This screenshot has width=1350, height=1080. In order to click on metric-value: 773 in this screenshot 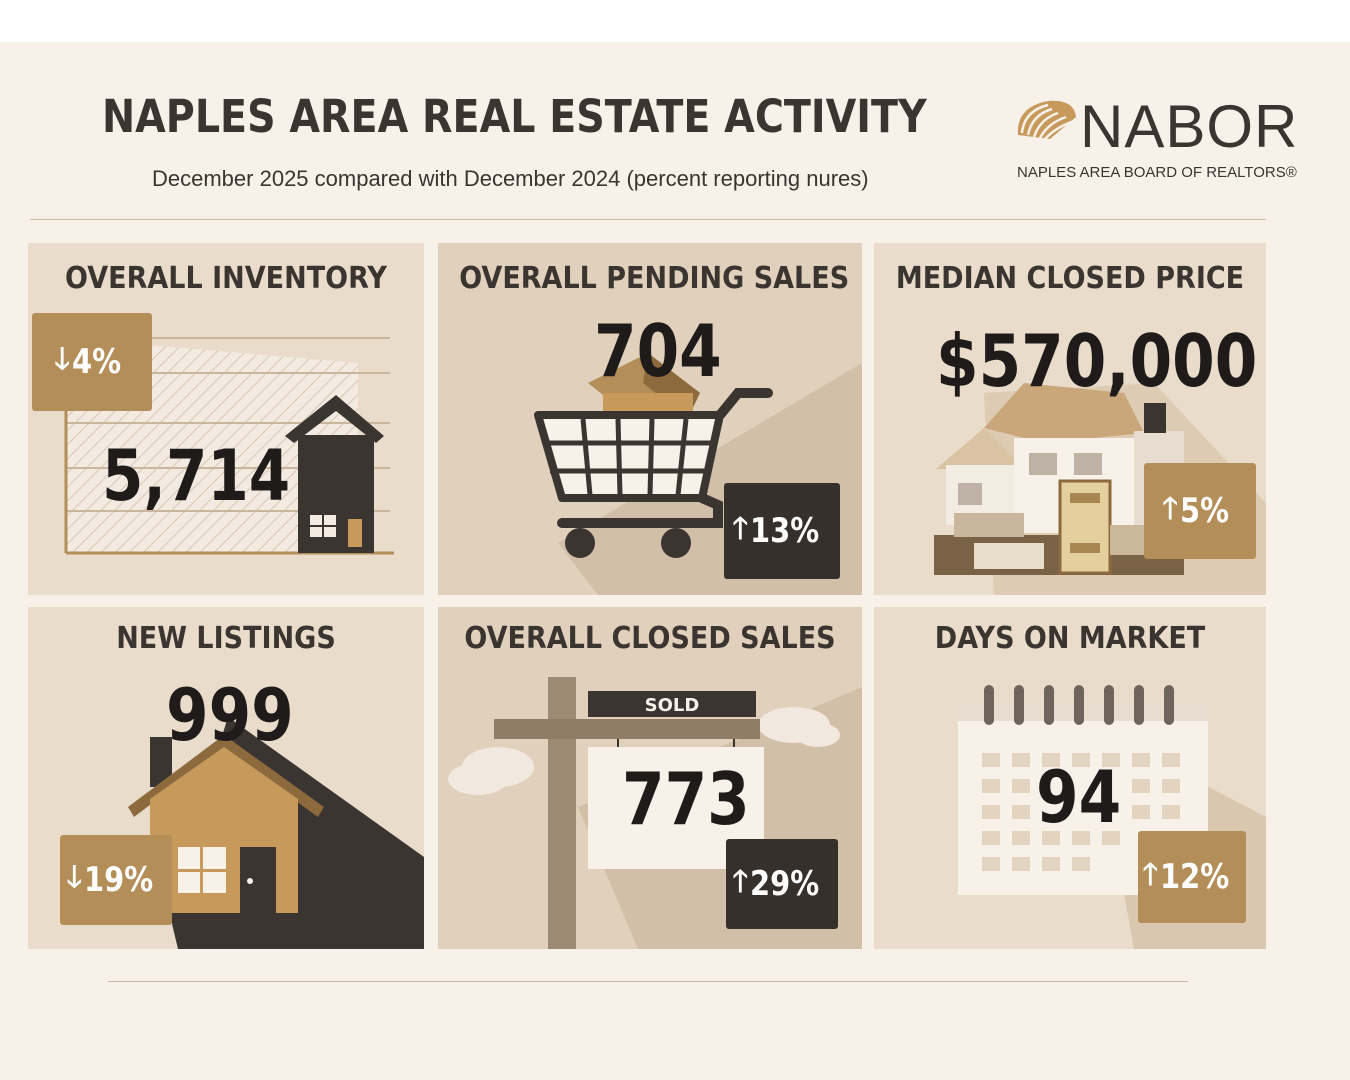, I will do `click(686, 799)`.